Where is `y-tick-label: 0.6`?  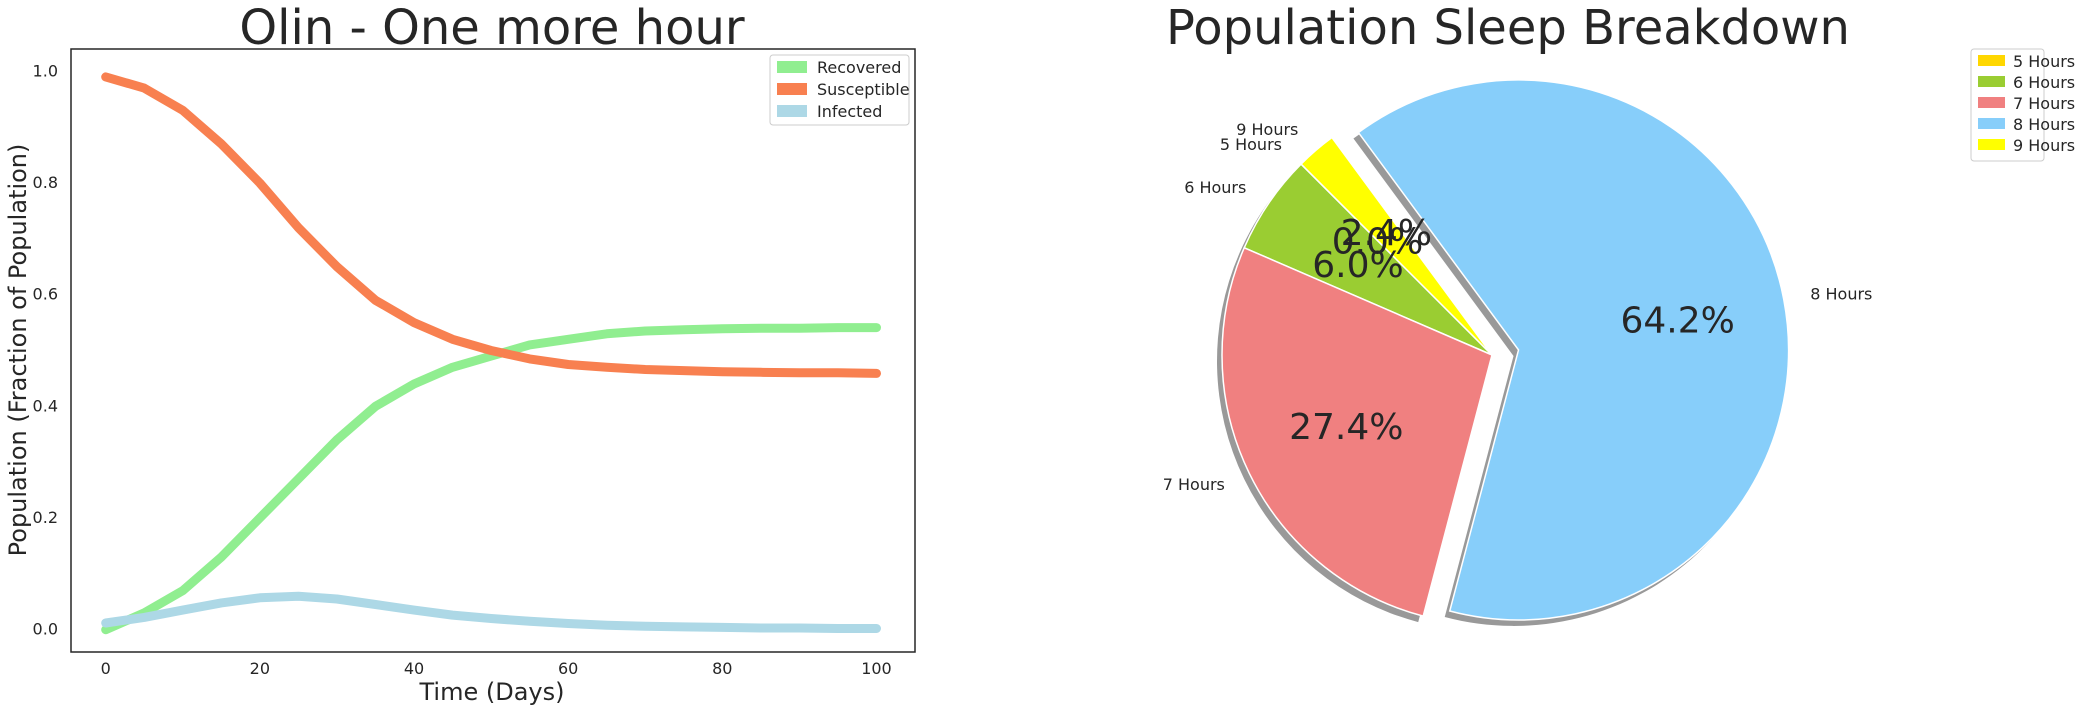 y-tick-label: 0.6 is located at coordinates (45, 294).